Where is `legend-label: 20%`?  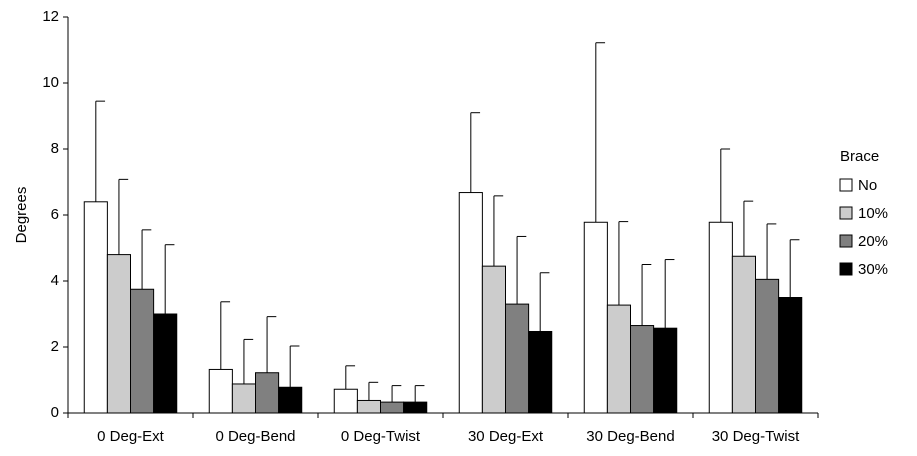
legend-label: 20% is located at coordinates (873, 241).